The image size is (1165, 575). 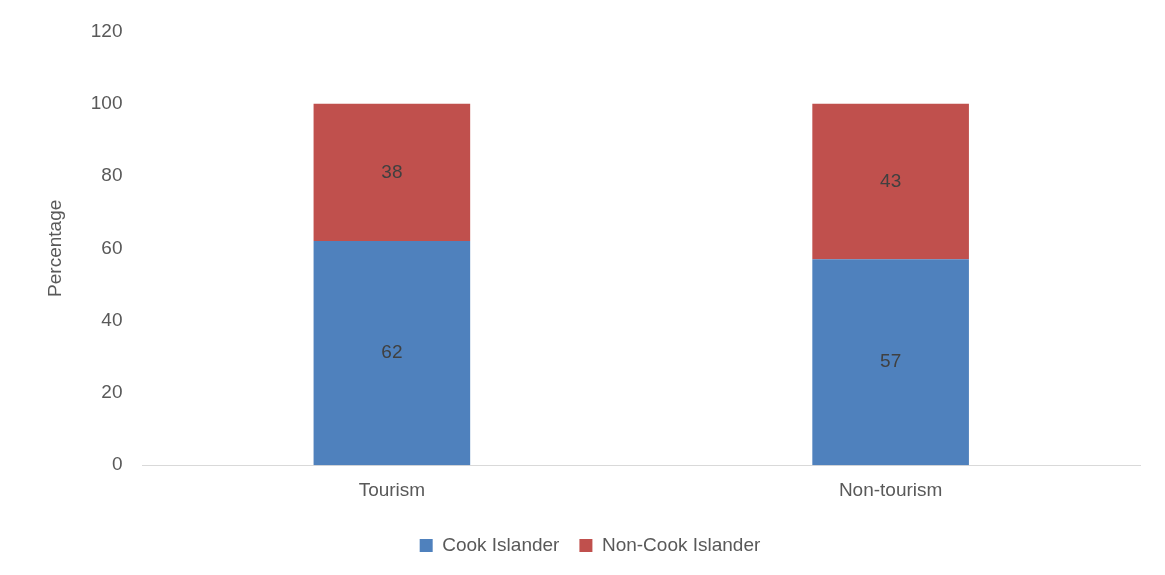 I want to click on y-tick-label: 80, so click(x=112, y=175).